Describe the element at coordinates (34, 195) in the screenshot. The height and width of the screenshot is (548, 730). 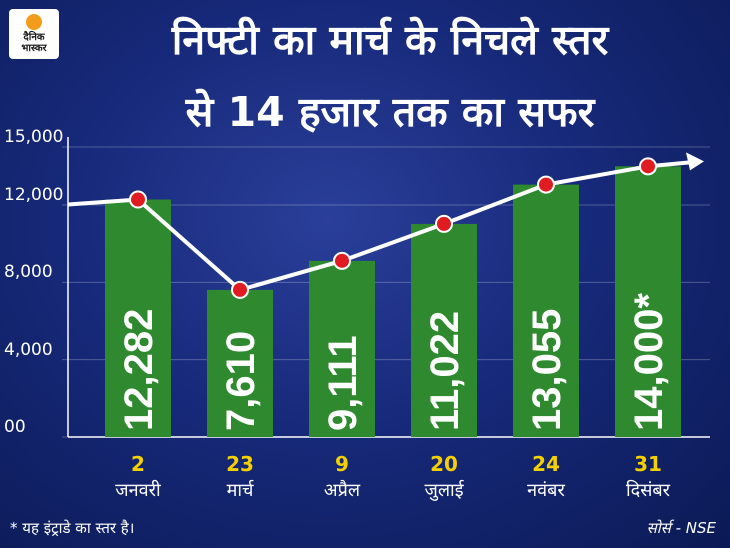
I see `y-tick-label: 12,000` at that location.